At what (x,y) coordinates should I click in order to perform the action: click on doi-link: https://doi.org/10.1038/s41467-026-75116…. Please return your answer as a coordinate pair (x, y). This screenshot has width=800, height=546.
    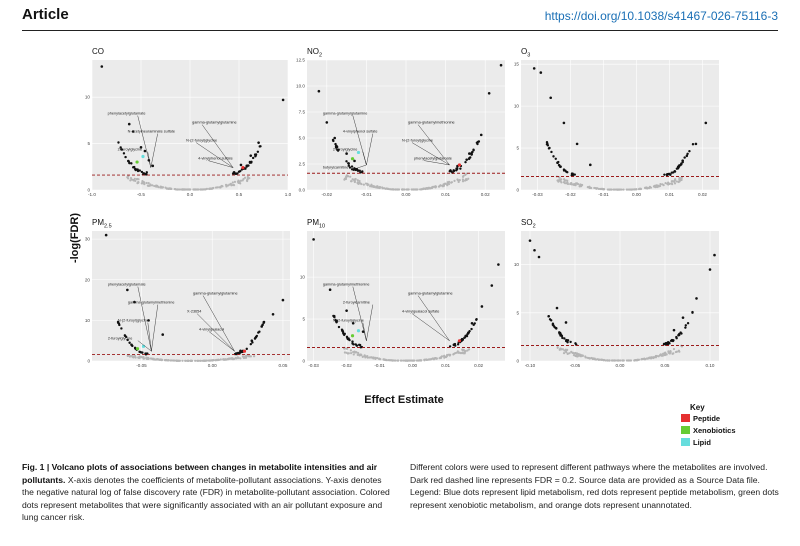
    Looking at the image, I should click on (661, 16).